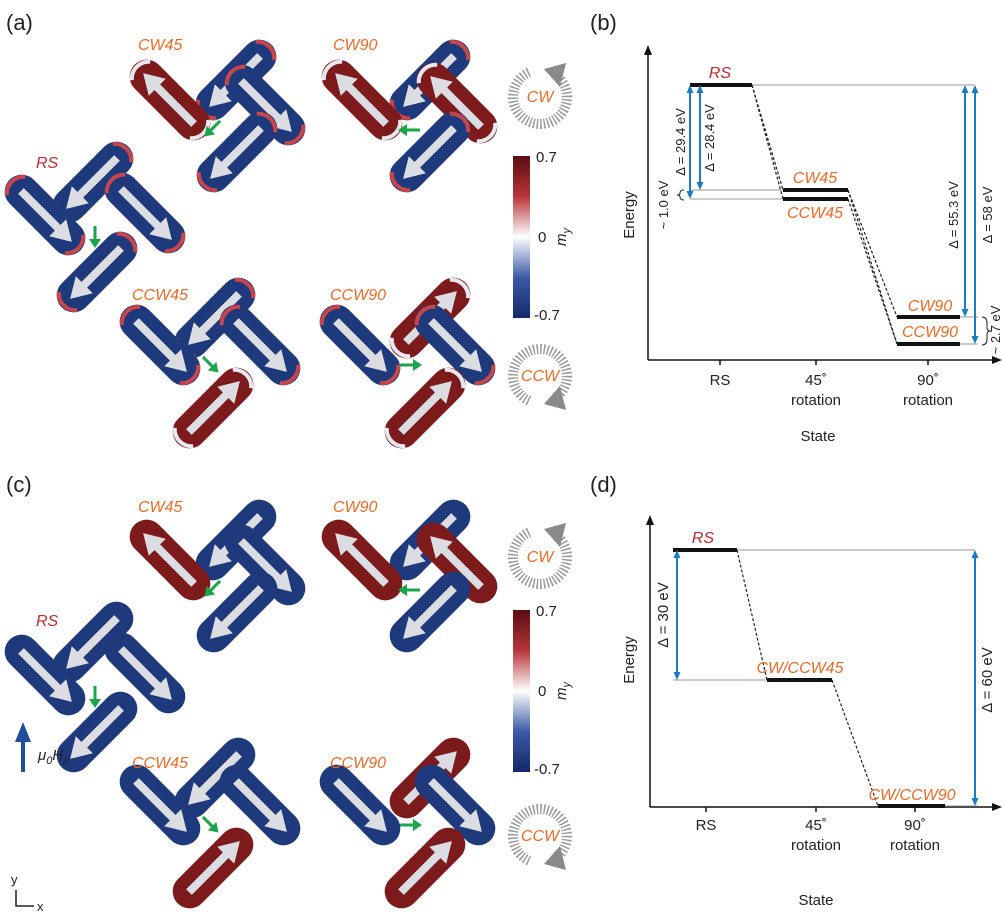 This screenshot has width=1004, height=912. I want to click on gap-label: Δ = 30 eV, so click(663, 615).